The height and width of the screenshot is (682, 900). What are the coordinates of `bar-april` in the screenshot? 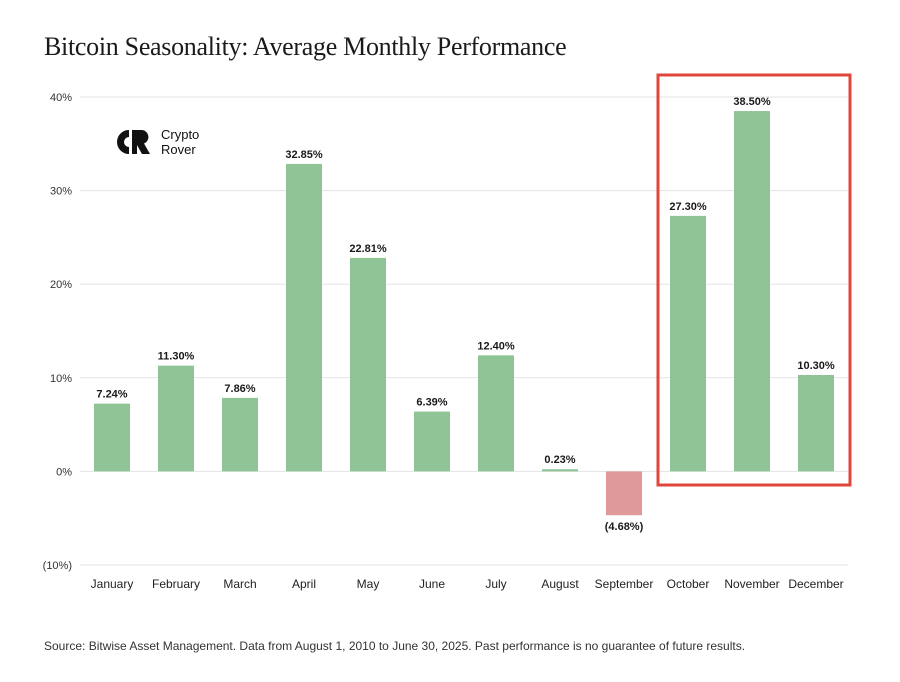 It's located at (304, 317).